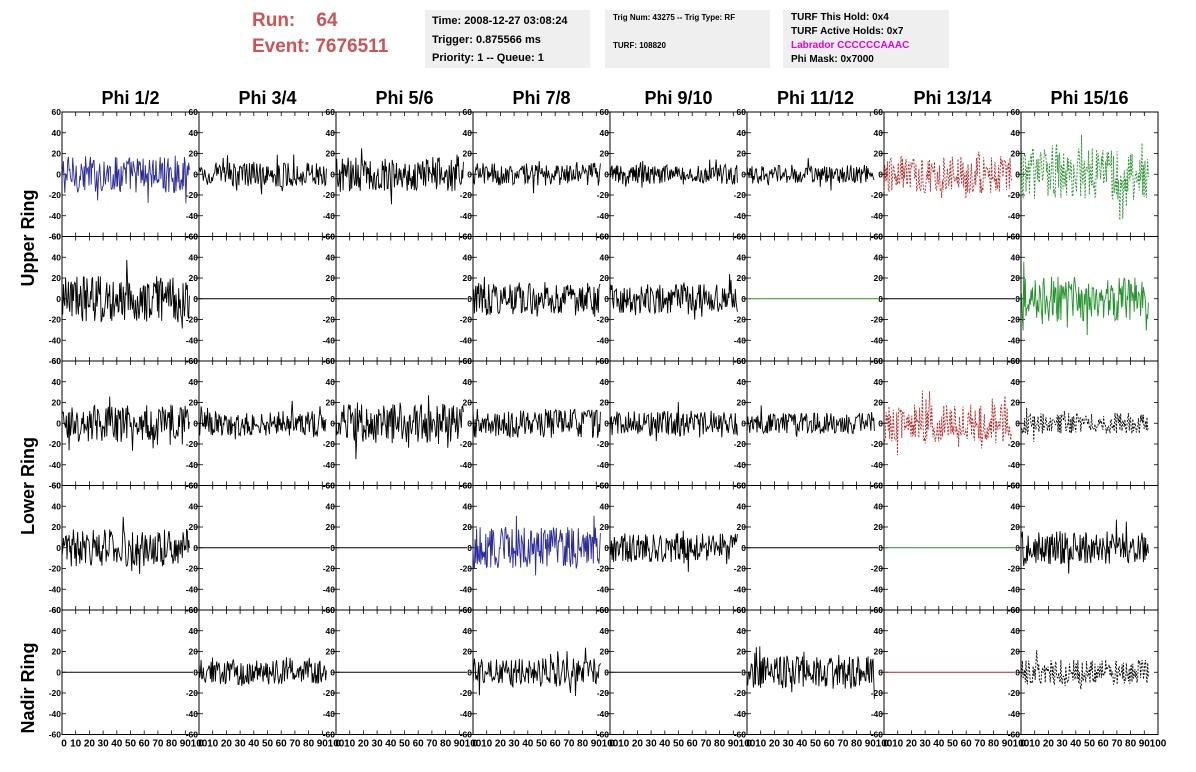  Describe the element at coordinates (583, 744) in the screenshot. I see `x-tick-label: 80` at that location.